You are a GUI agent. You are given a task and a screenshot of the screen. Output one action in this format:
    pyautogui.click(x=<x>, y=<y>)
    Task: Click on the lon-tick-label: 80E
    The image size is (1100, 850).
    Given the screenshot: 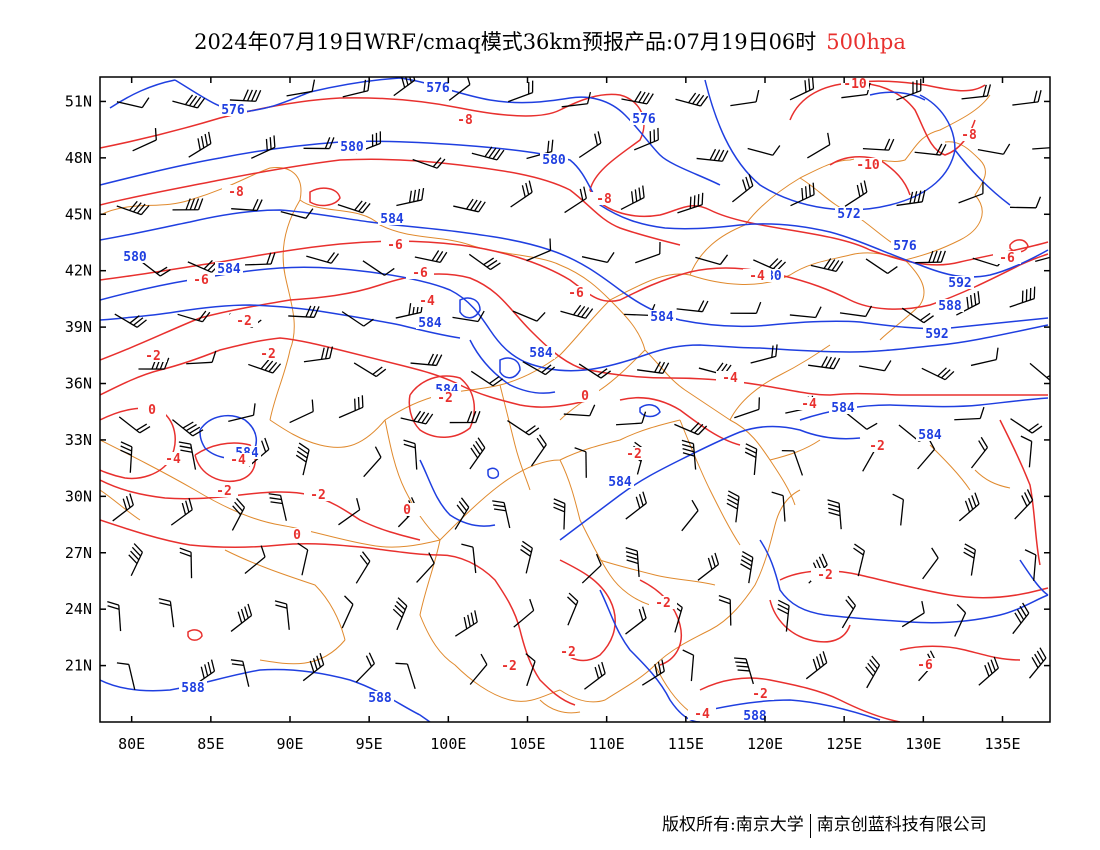 What is the action you would take?
    pyautogui.click(x=131, y=744)
    